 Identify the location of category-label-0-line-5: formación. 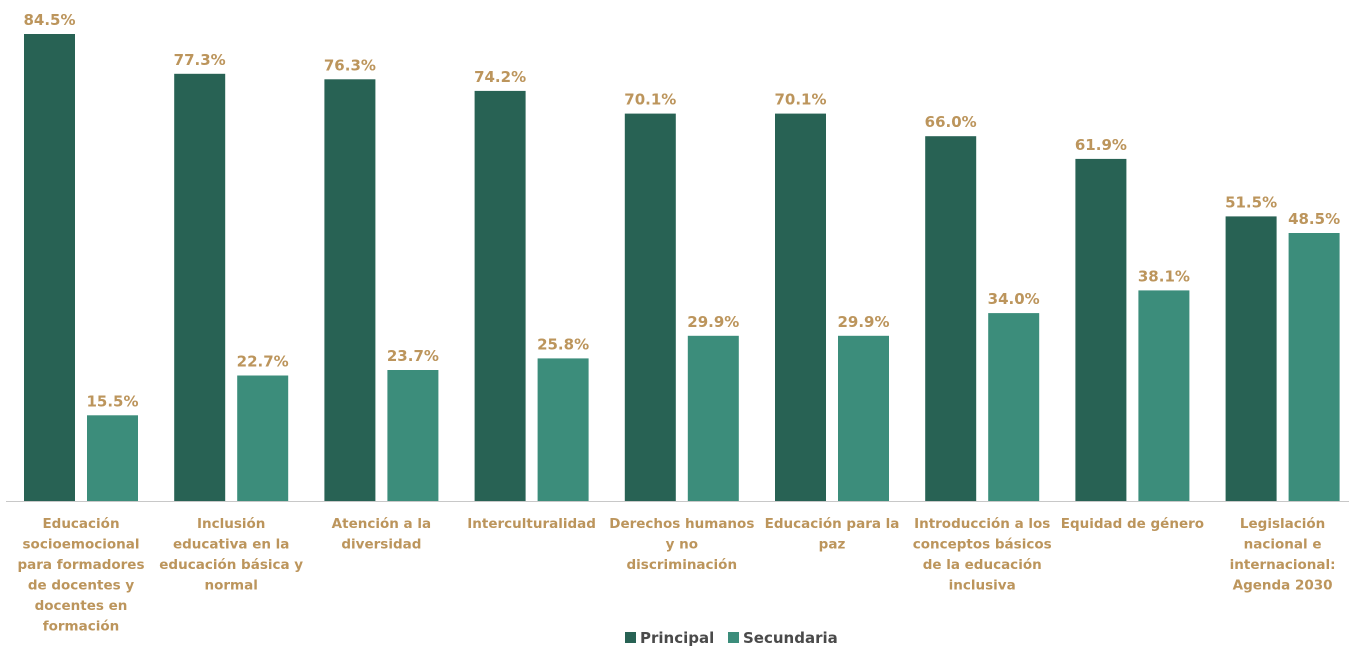
(81, 627).